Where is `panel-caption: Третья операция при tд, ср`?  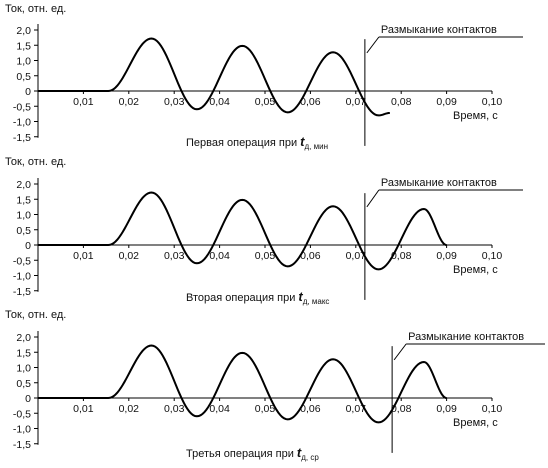
panel-caption: Третья операция при tд, ср is located at coordinates (252, 453).